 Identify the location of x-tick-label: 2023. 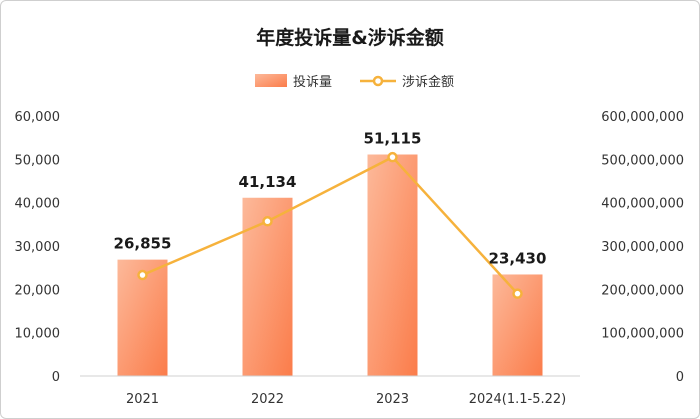
(392, 399).